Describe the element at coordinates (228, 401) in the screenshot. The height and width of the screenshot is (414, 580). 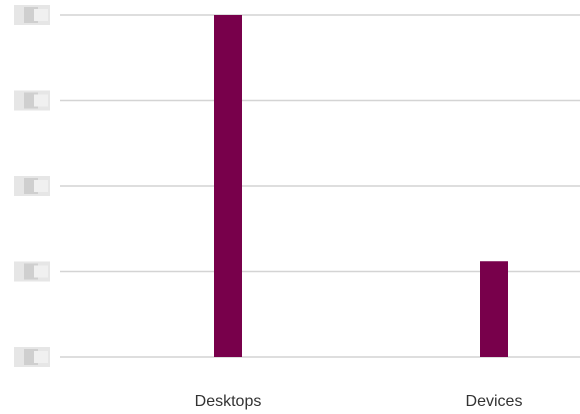
I see `x-tick-label: Desktops` at that location.